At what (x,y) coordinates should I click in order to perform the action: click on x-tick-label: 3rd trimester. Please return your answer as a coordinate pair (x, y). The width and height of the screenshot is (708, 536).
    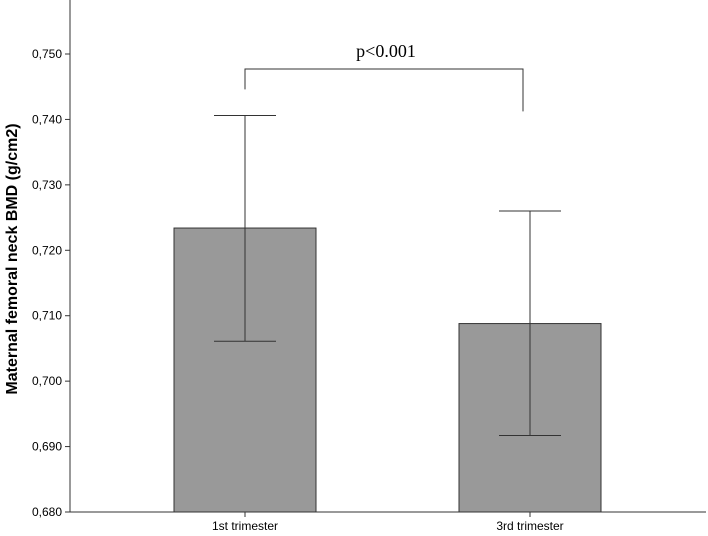
    Looking at the image, I should click on (529, 526).